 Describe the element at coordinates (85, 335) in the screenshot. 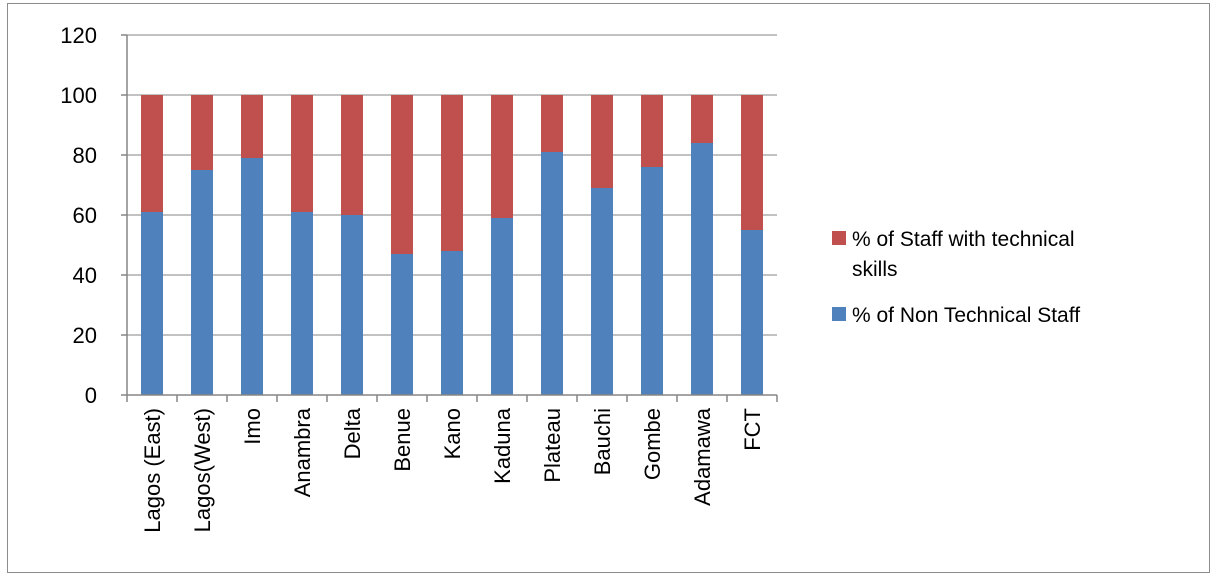

I see `y-tick-label: 20` at that location.